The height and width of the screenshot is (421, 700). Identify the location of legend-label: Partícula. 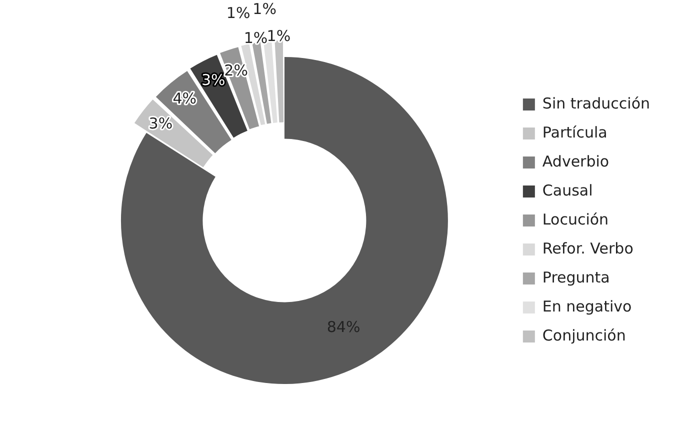
(575, 132).